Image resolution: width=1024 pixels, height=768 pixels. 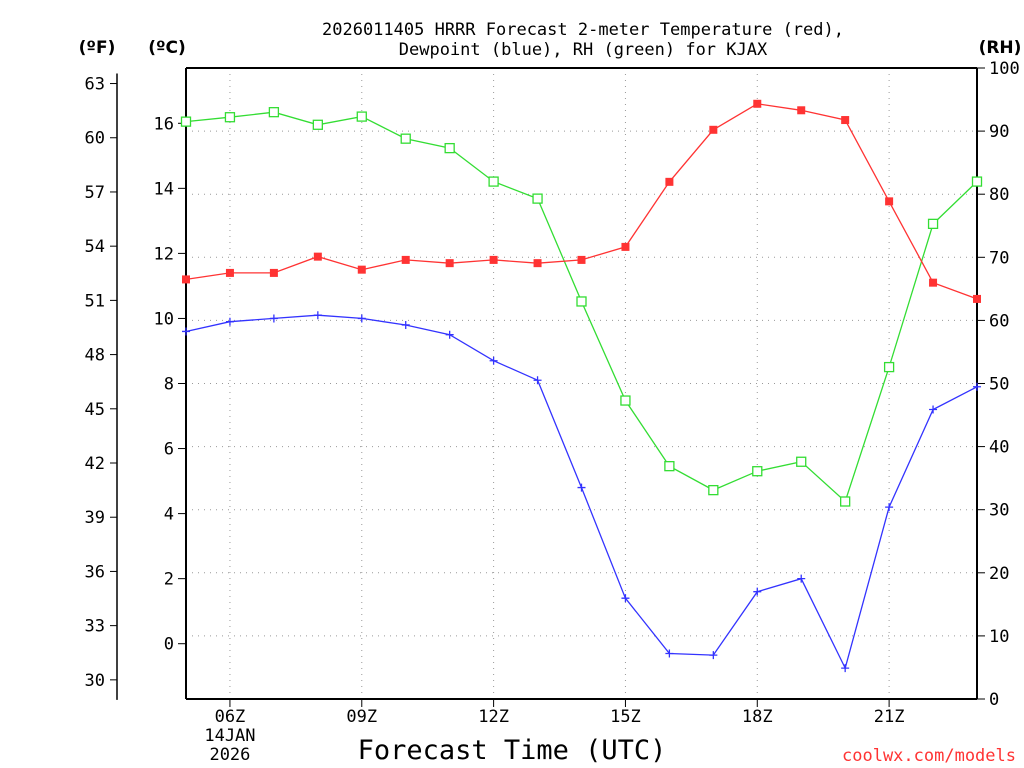 What do you see at coordinates (889, 717) in the screenshot?
I see `x-tick-label: 21Z` at bounding box center [889, 717].